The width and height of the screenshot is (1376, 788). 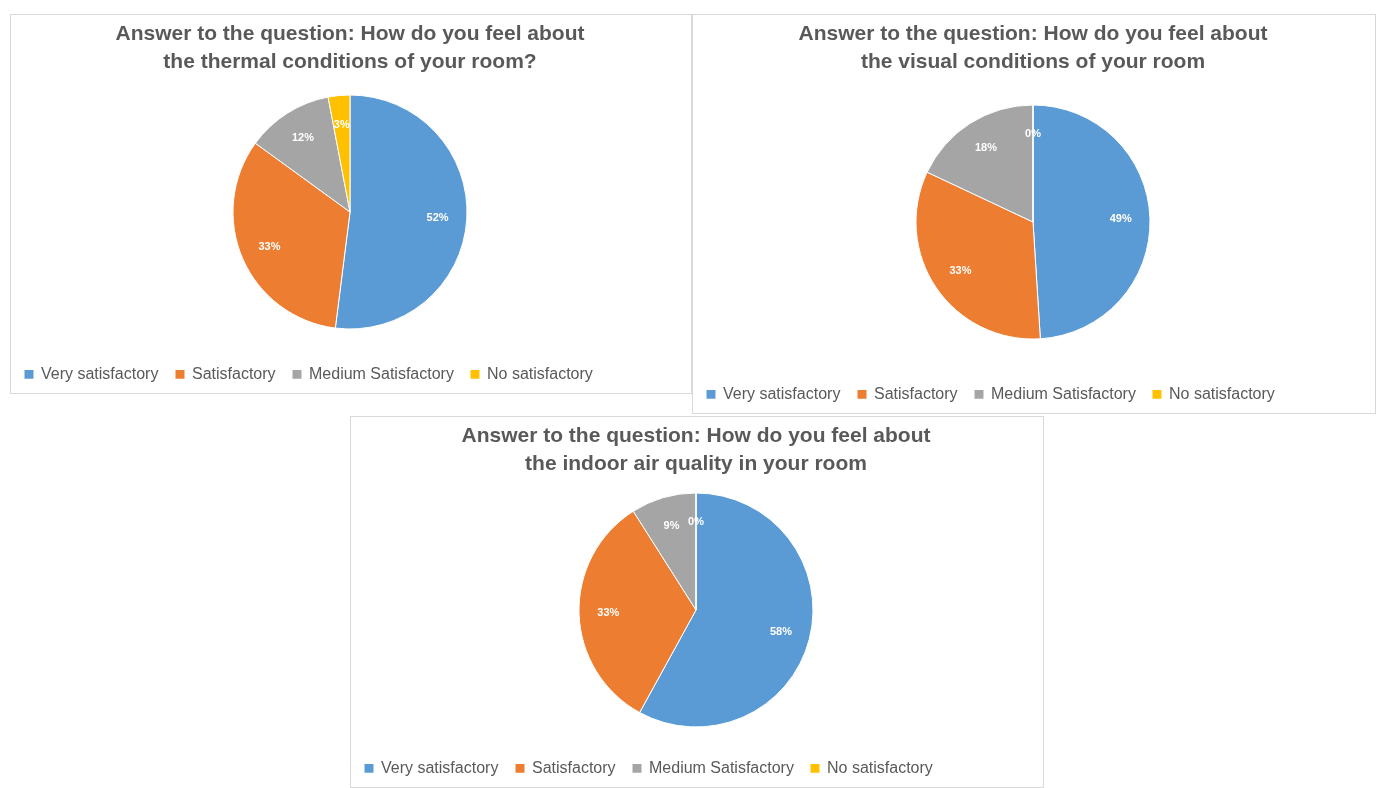 What do you see at coordinates (1120, 218) in the screenshot?
I see `data-label: 49%` at bounding box center [1120, 218].